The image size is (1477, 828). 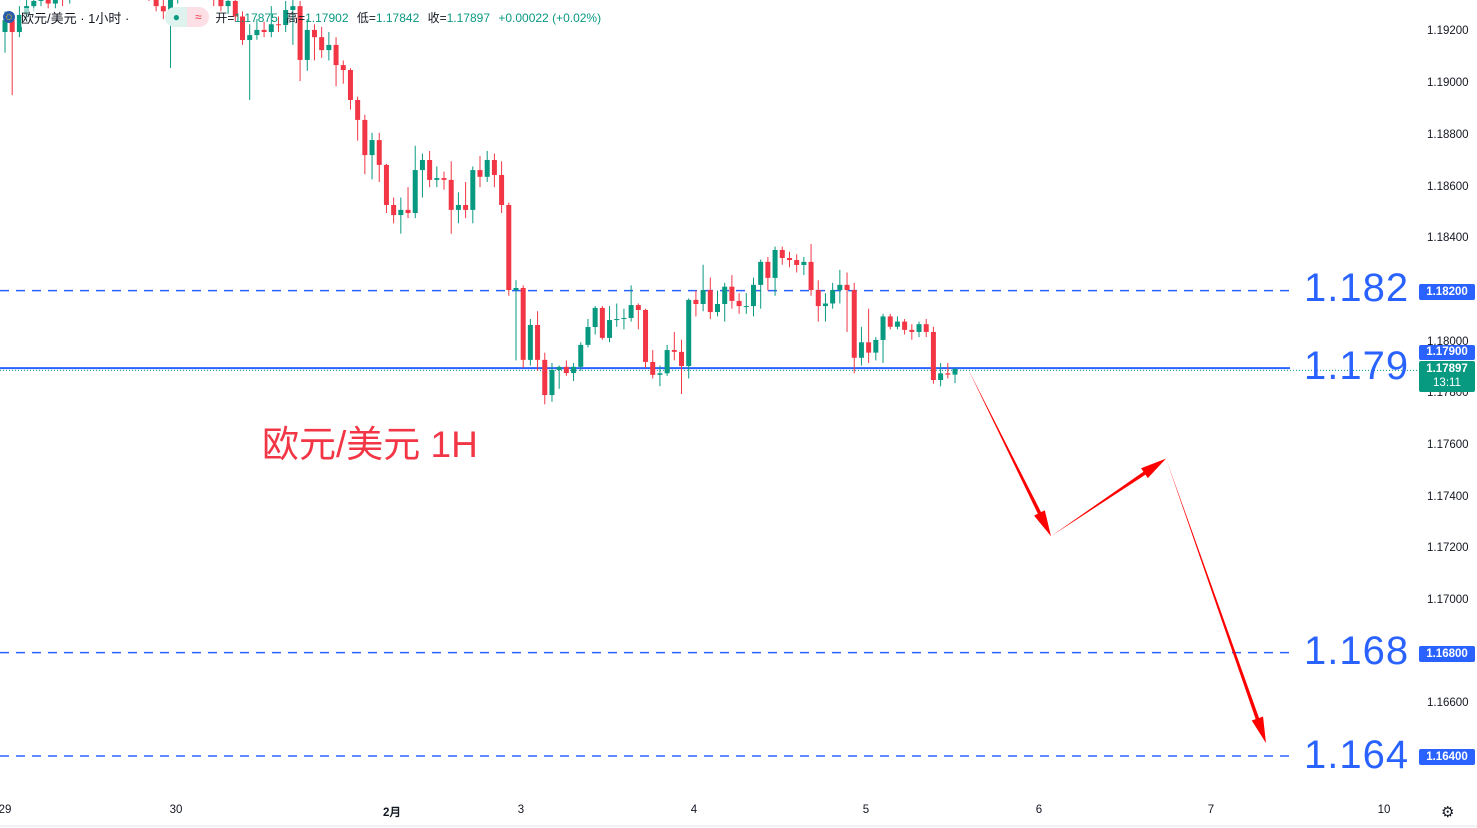 I want to click on current-price-value: 1.17897, so click(x=1447, y=369).